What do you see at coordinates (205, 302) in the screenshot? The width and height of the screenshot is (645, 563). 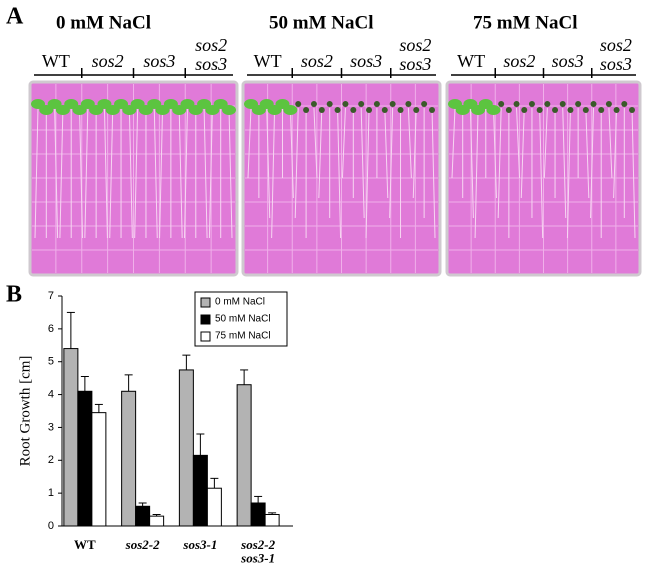 I see `legend-swatch` at bounding box center [205, 302].